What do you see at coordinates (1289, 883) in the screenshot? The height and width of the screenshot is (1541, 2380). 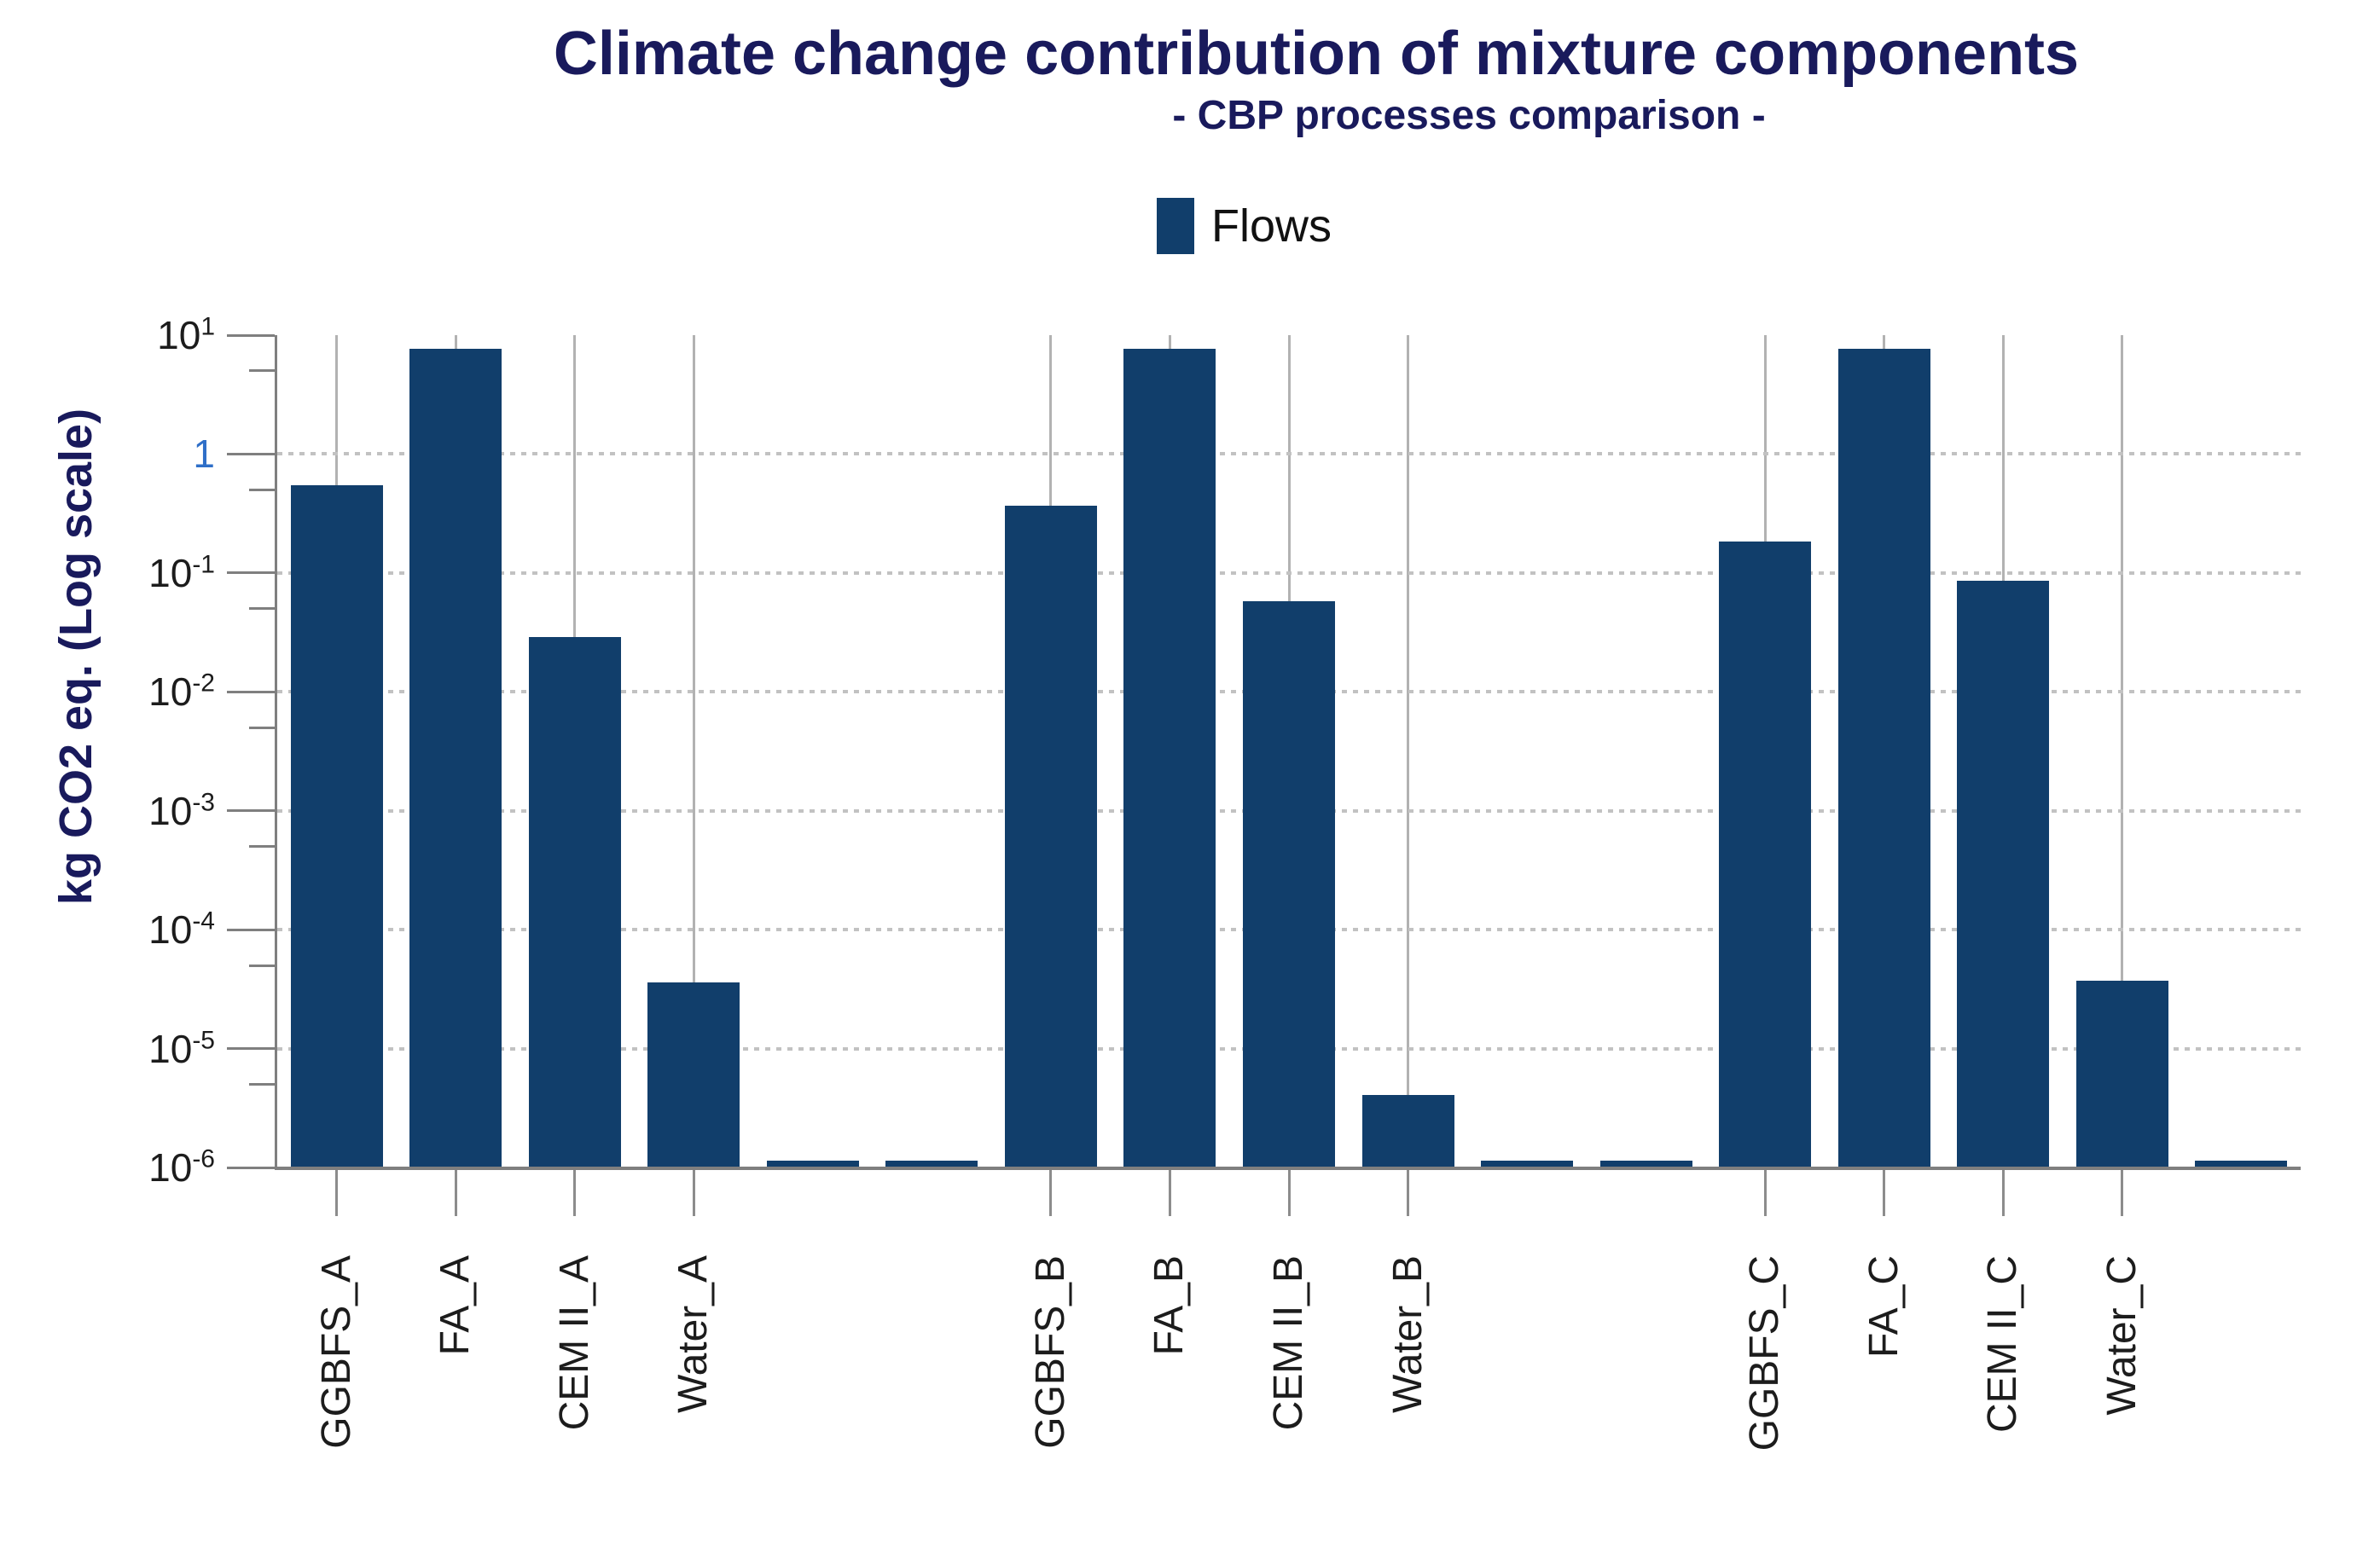 I see `bar-cem-ii_b` at bounding box center [1289, 883].